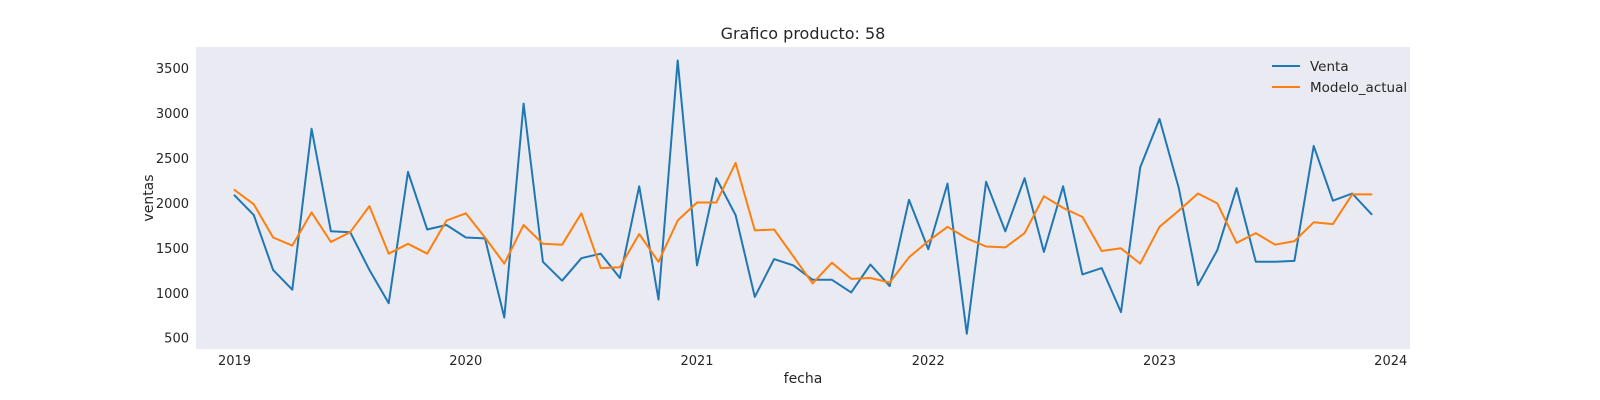 This screenshot has width=1600, height=400. I want to click on legend-label-modelo_actual: Modelo_actual, so click(1358, 88).